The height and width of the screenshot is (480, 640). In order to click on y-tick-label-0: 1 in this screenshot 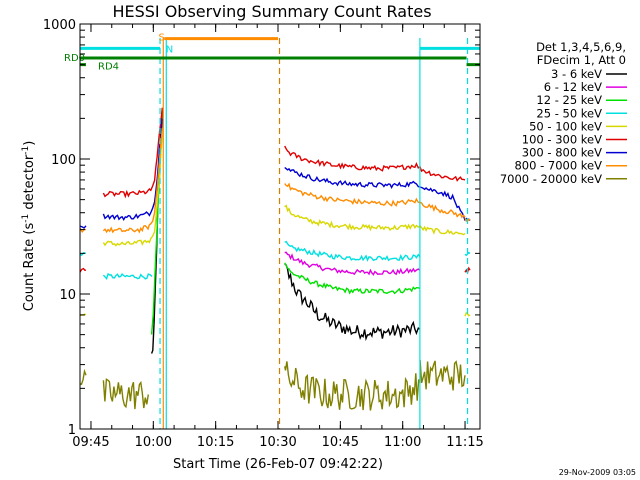, I will do `click(72, 430)`.